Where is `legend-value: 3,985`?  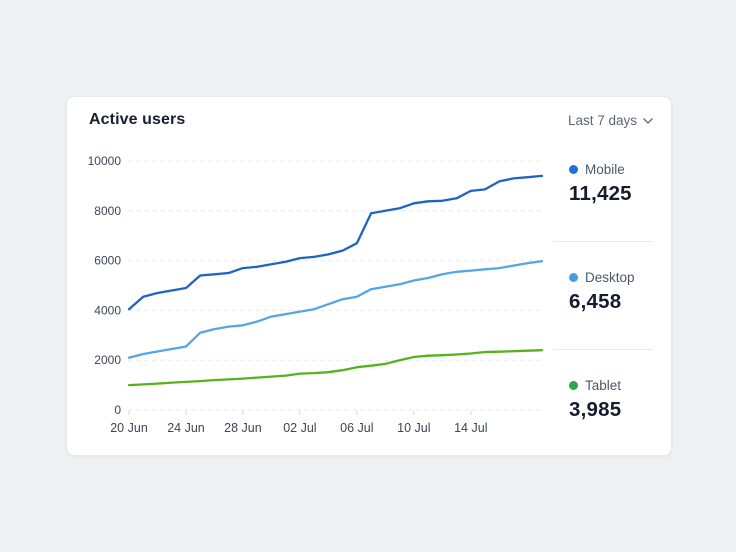
legend-value: 3,985 is located at coordinates (595, 409).